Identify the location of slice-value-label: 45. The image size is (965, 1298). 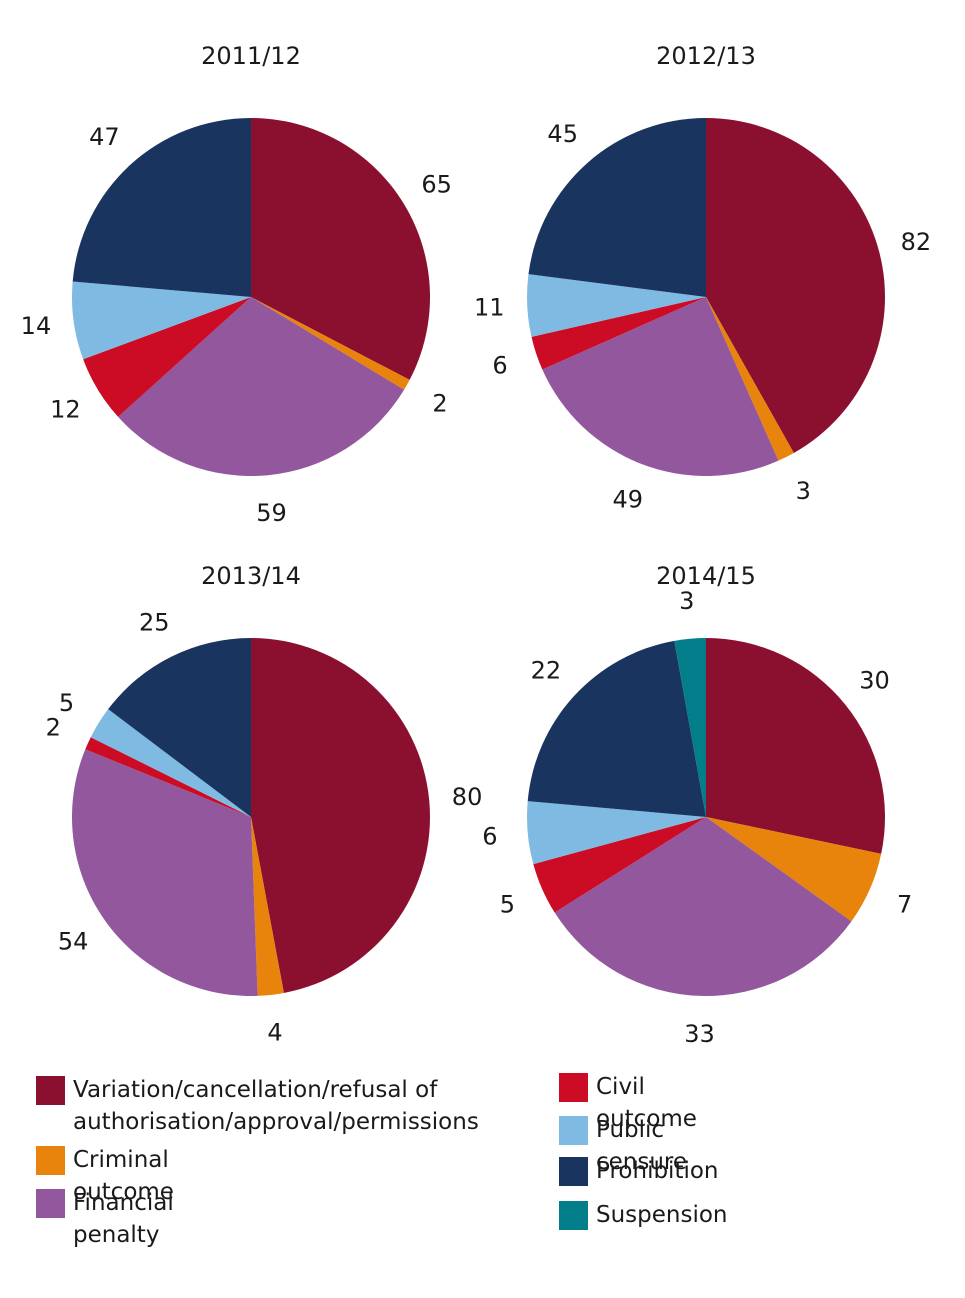
(562, 134).